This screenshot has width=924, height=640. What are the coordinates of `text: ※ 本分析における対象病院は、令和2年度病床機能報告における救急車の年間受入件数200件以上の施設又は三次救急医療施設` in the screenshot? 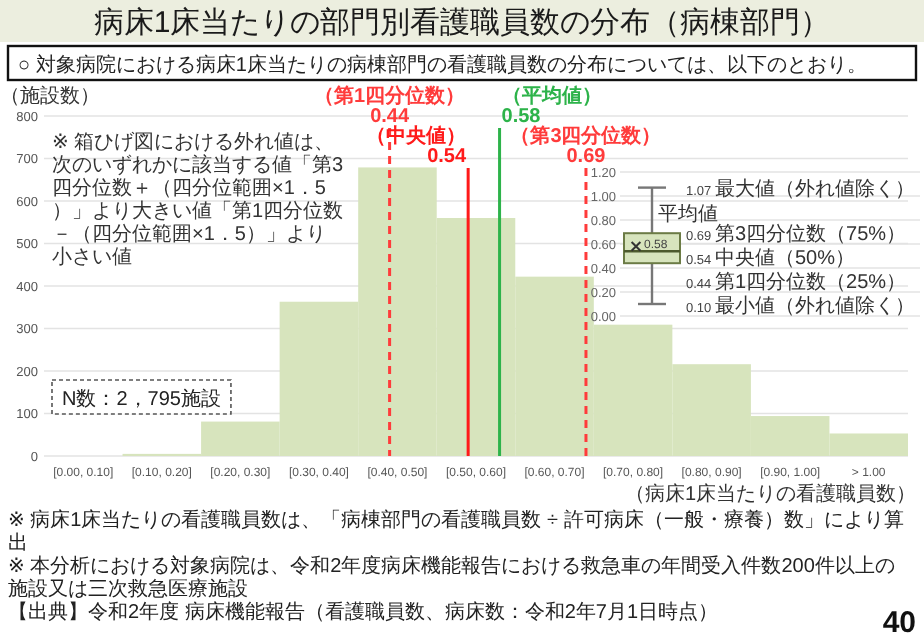 It's located at (451, 577).